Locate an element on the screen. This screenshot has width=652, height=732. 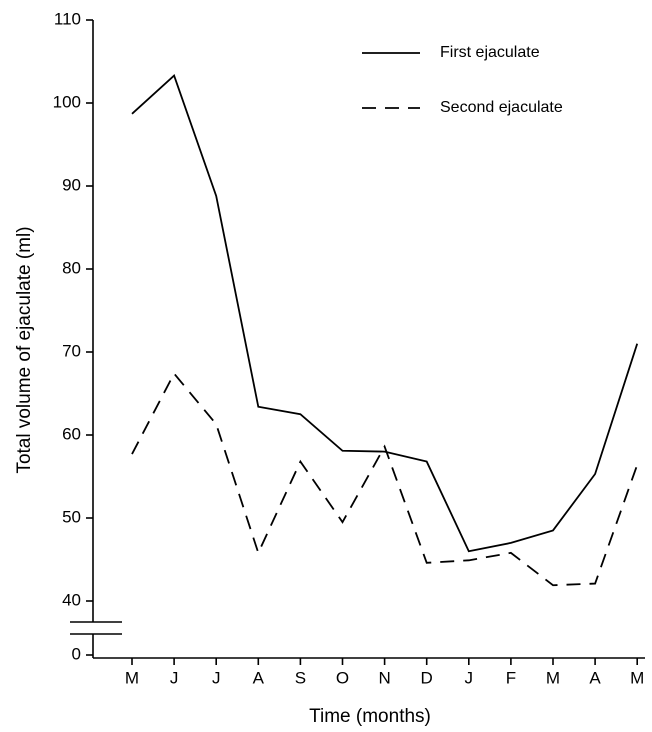
x-tick-label: S is located at coordinates (300, 677).